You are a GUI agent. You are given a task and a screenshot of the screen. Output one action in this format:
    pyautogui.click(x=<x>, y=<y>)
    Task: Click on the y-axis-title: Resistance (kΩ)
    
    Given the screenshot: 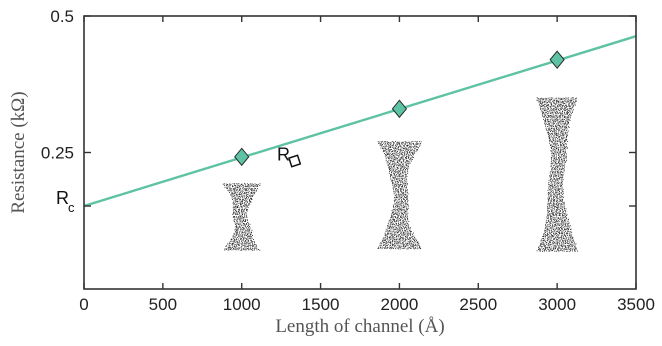 What is the action you would take?
    pyautogui.click(x=18, y=152)
    